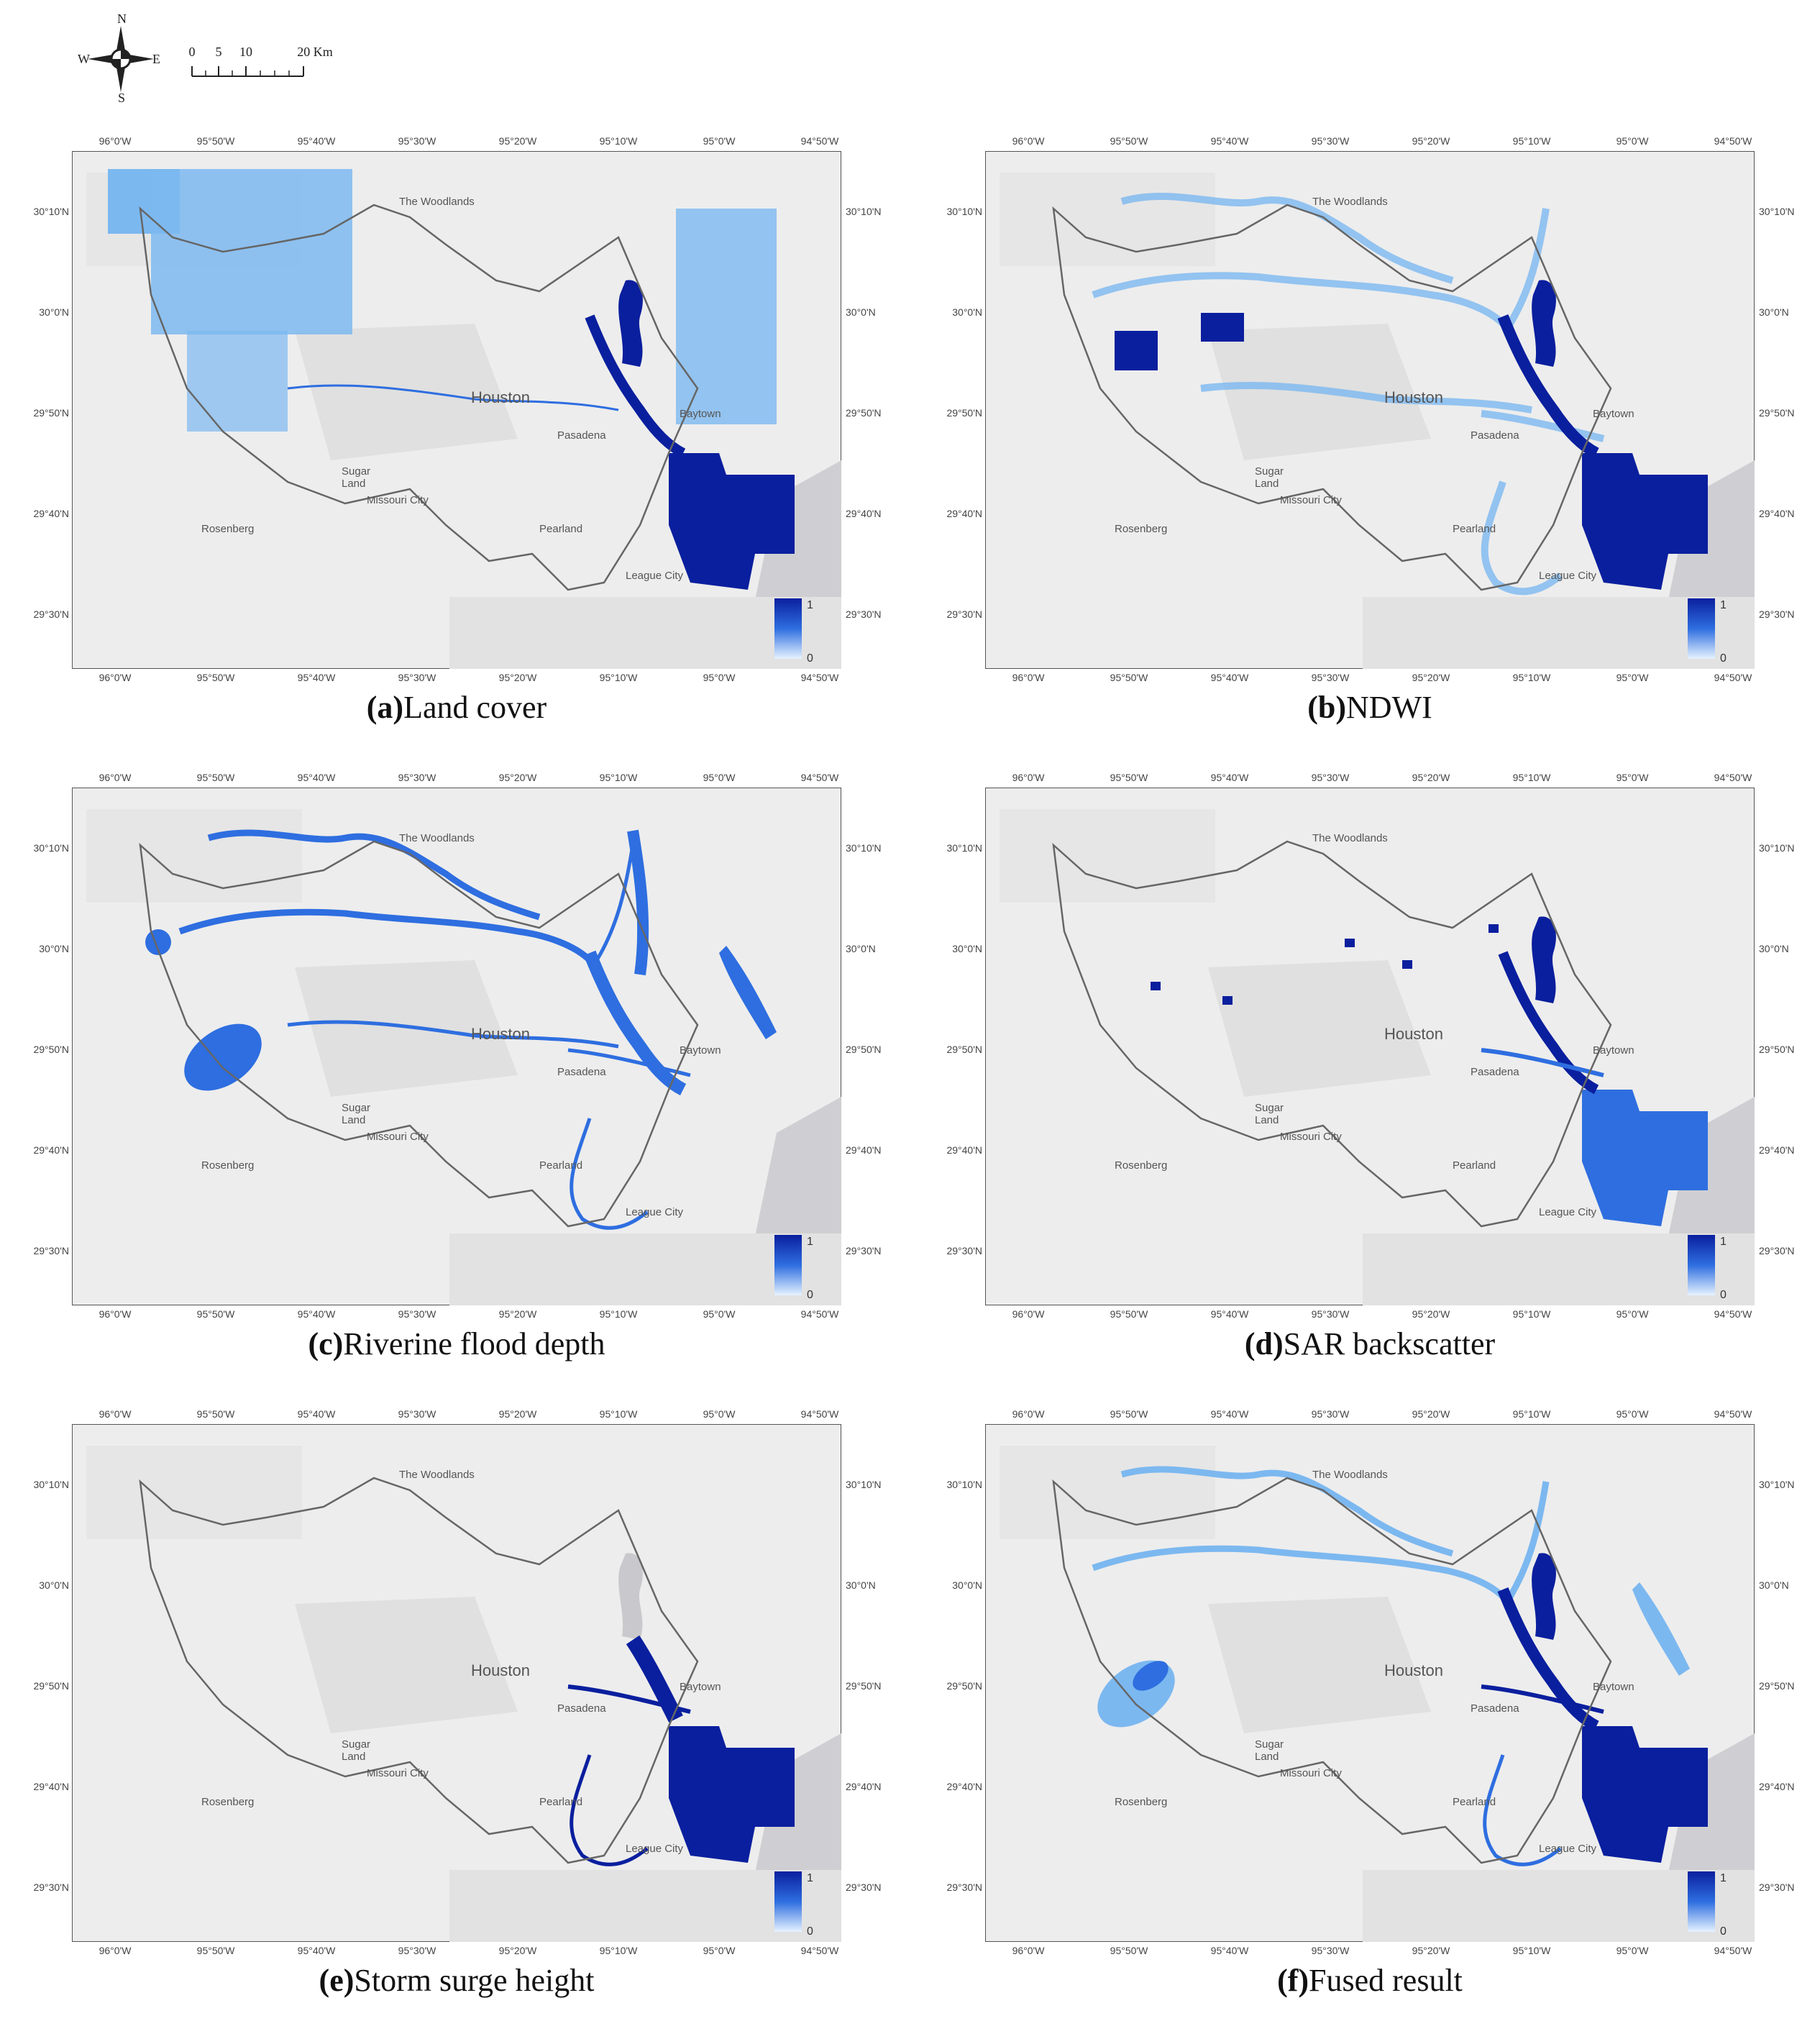 This screenshot has width=1820, height=2039. Describe the element at coordinates (406, 1028) in the screenshot. I see `urban-area` at that location.